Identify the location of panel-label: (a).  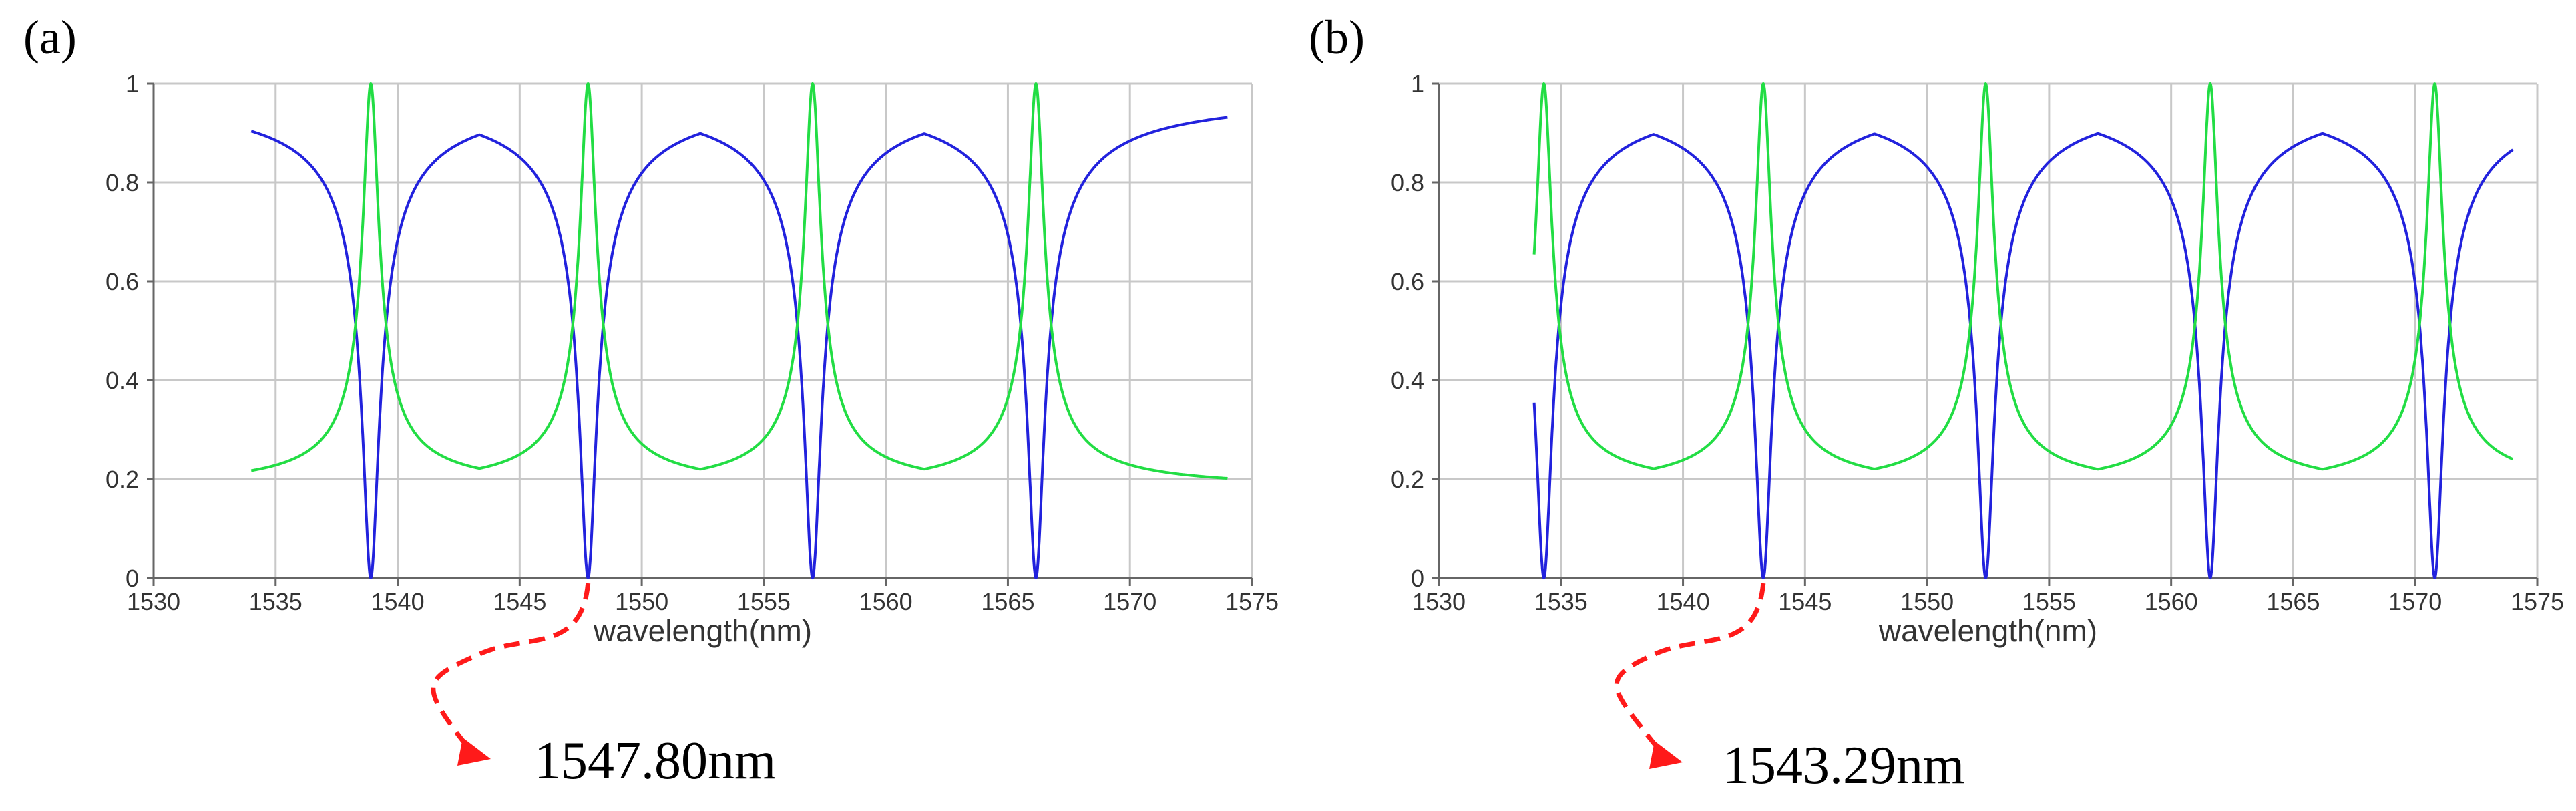
(50, 37).